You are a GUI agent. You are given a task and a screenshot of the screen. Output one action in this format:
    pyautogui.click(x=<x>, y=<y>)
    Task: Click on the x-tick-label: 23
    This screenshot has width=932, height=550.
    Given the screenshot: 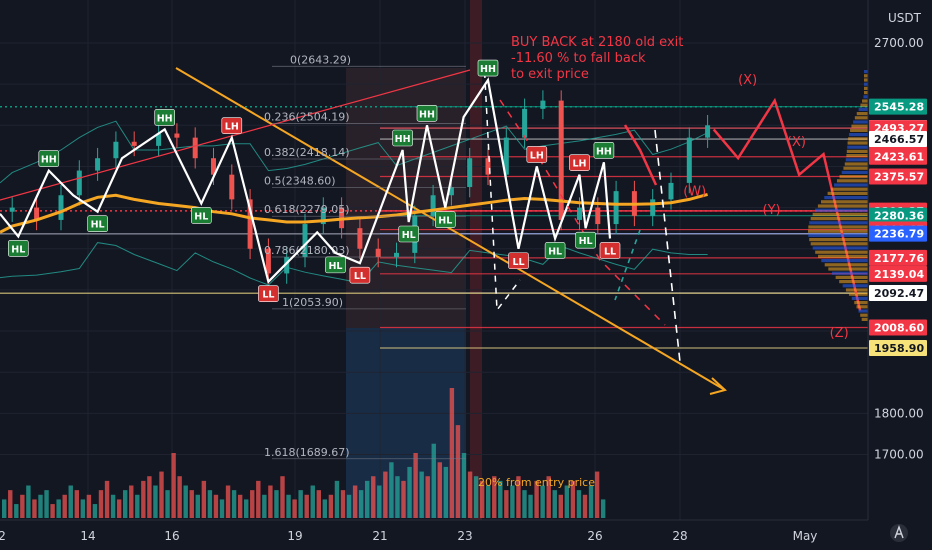 What is the action you would take?
    pyautogui.click(x=464, y=536)
    